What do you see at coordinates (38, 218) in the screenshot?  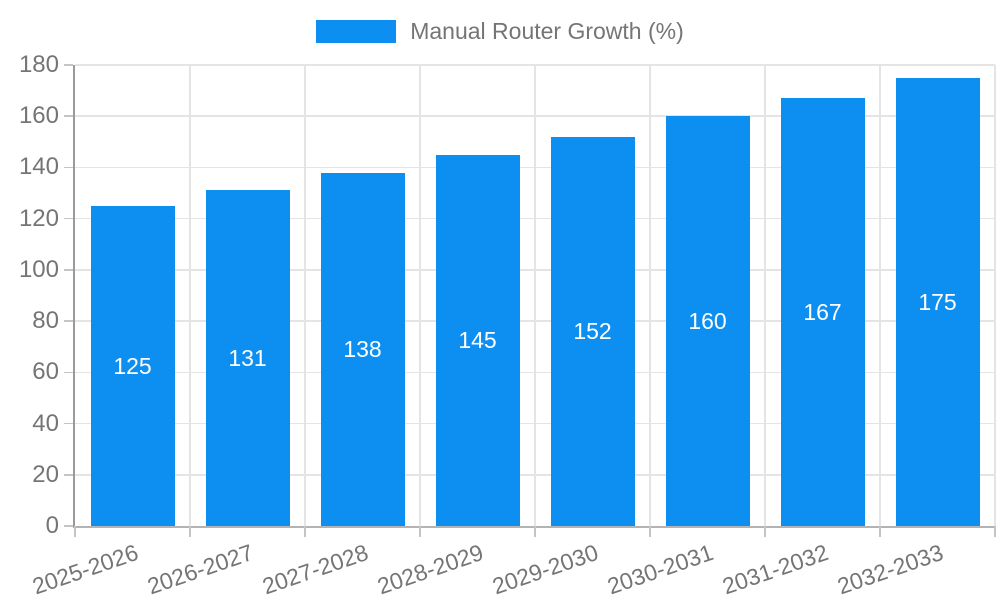 I see `y-axis-tick-label: 120` at bounding box center [38, 218].